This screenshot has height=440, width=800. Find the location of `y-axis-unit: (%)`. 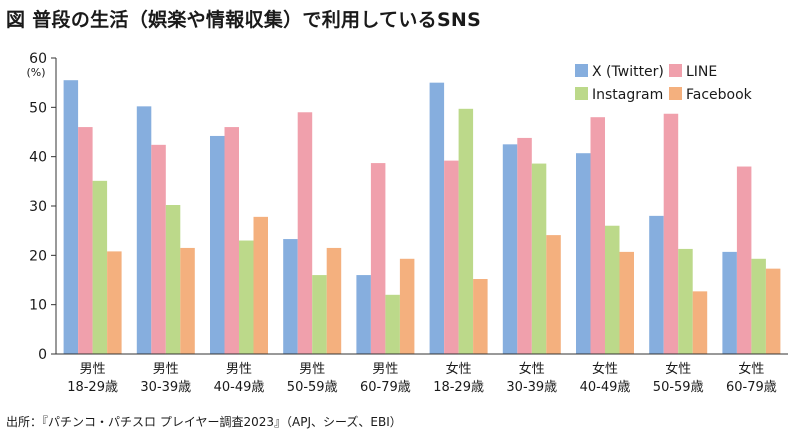

y-axis-unit: (%) is located at coordinates (35, 72).